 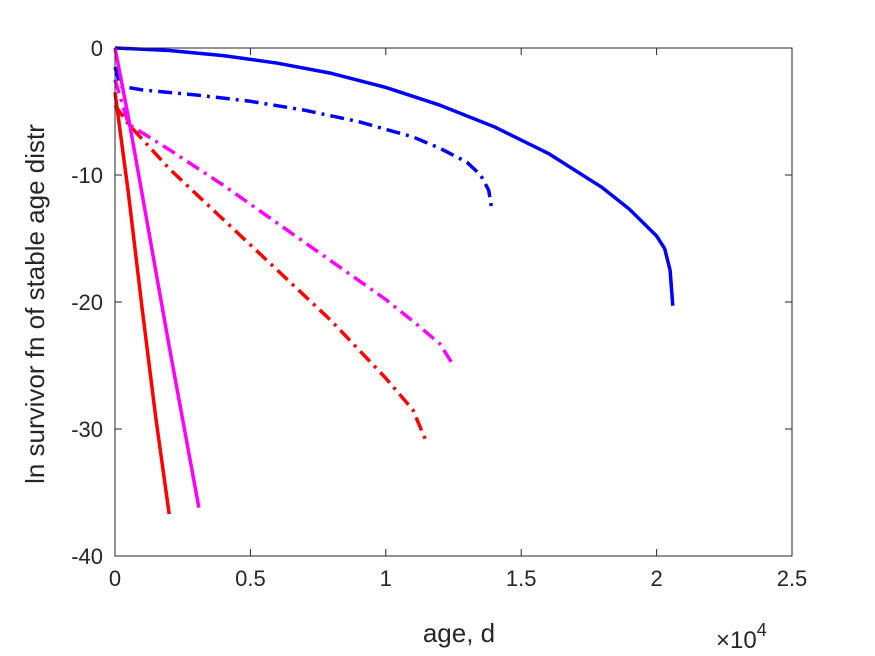 I want to click on x-tick-label: 2.5, so click(x=792, y=578).